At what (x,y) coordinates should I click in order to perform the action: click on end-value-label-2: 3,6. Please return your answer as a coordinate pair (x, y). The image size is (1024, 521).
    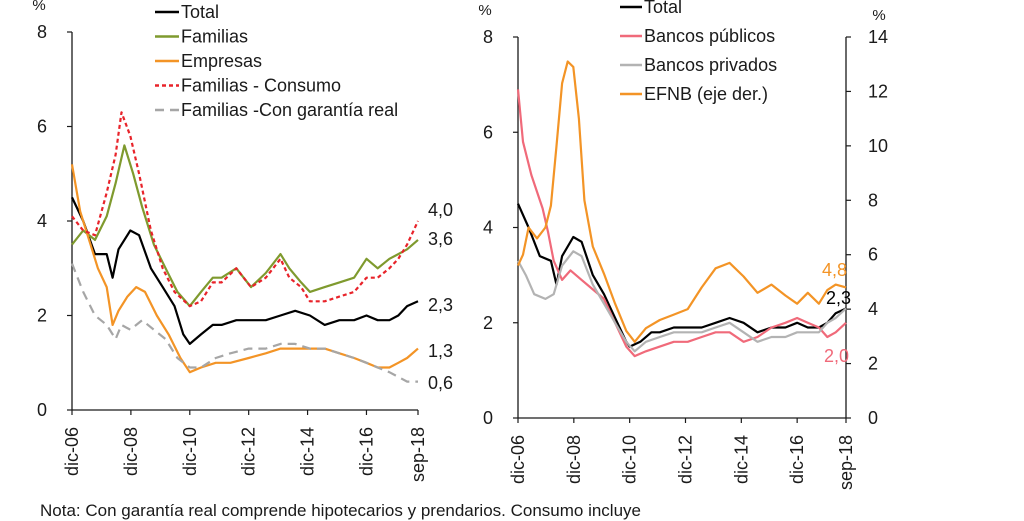
    Looking at the image, I should click on (440, 239).